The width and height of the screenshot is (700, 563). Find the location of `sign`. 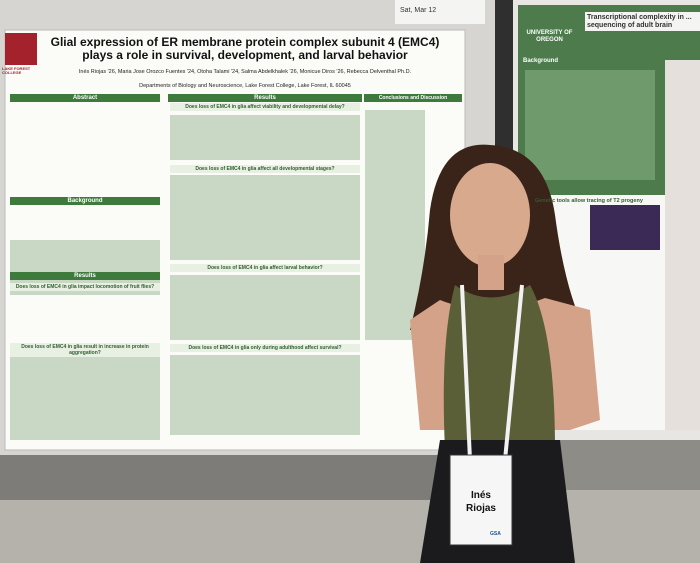

sign is located at coordinates (440, 12).